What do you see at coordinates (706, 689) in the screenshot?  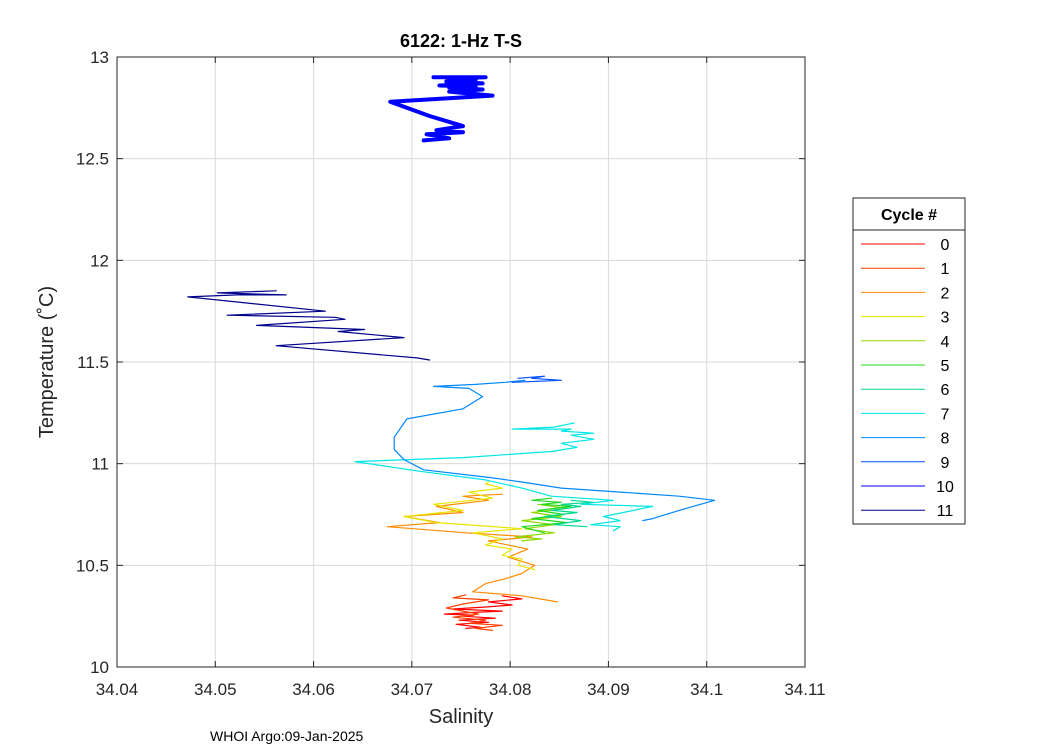 I see `x-tick-label: 34.1` at bounding box center [706, 689].